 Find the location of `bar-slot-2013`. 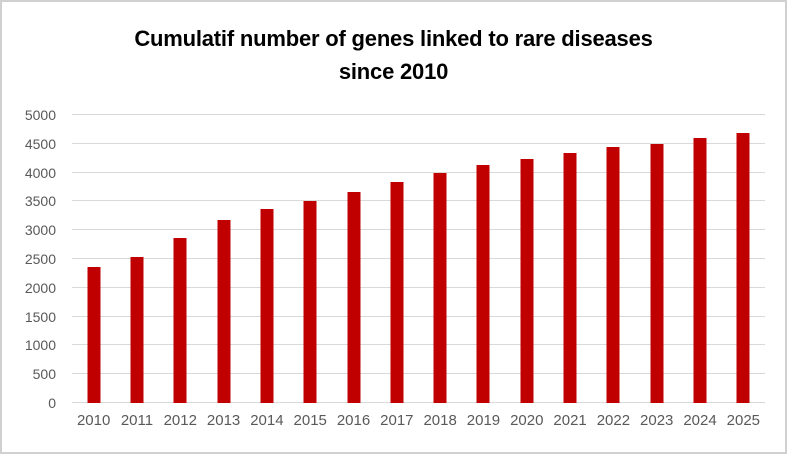

bar-slot-2013 is located at coordinates (223, 259).